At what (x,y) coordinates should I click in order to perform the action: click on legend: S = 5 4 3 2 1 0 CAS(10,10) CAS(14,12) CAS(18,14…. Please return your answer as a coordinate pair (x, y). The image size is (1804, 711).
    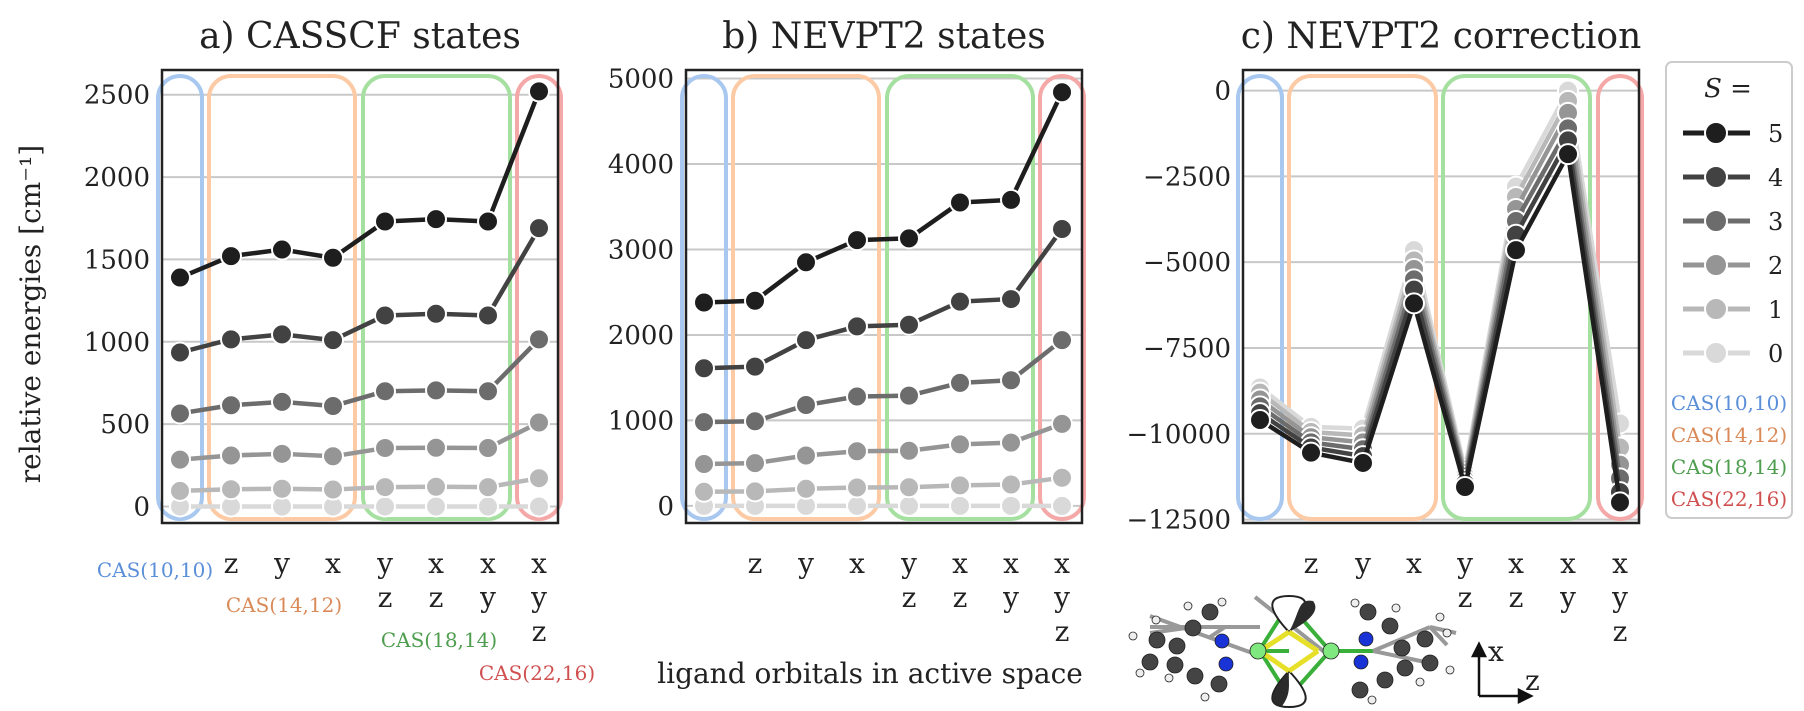
    Looking at the image, I should click on (1729, 290).